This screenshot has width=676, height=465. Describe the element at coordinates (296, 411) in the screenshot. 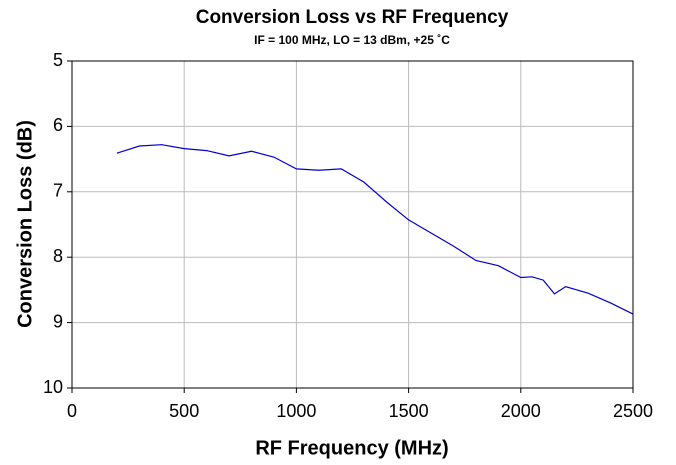

I see `x-tick-label: 1000` at that location.